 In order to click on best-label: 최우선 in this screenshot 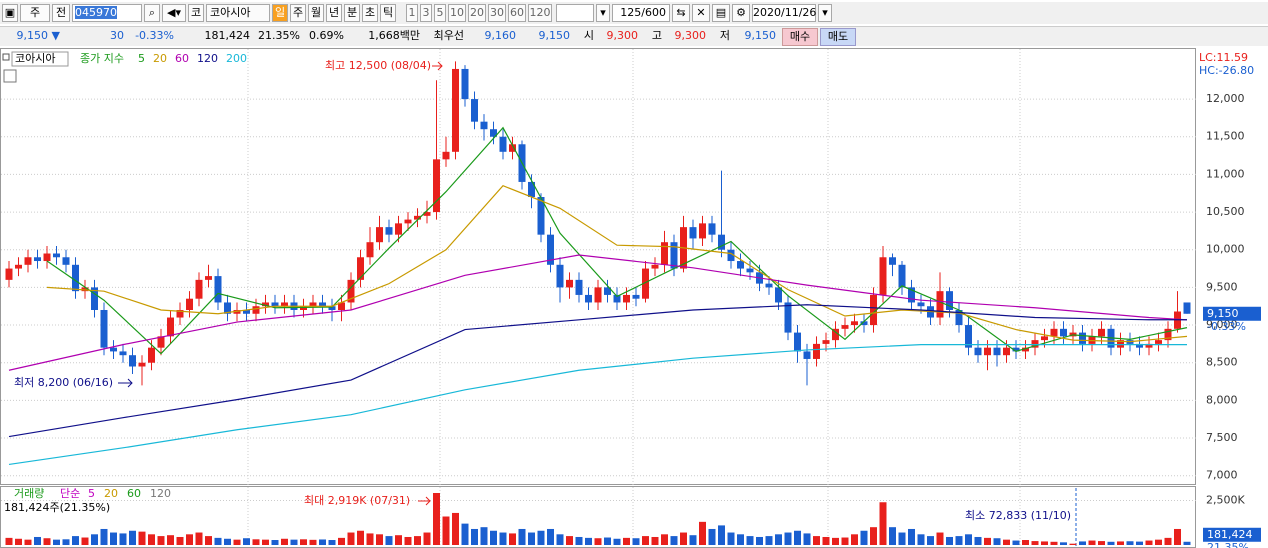, I will do `click(448, 35)`.